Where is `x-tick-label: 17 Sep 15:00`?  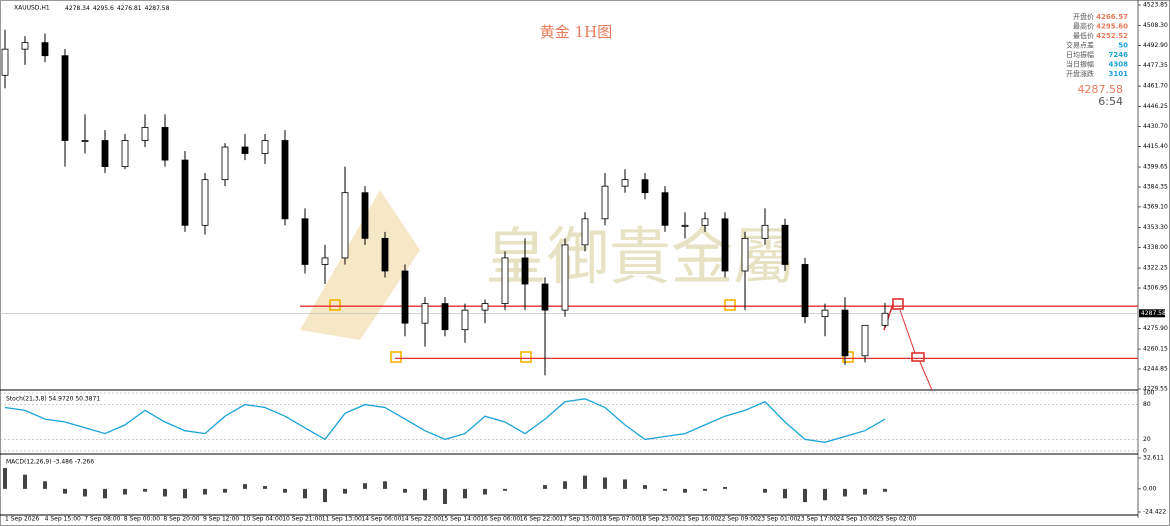
x-tick-label: 17 Sep 15:00 is located at coordinates (579, 519).